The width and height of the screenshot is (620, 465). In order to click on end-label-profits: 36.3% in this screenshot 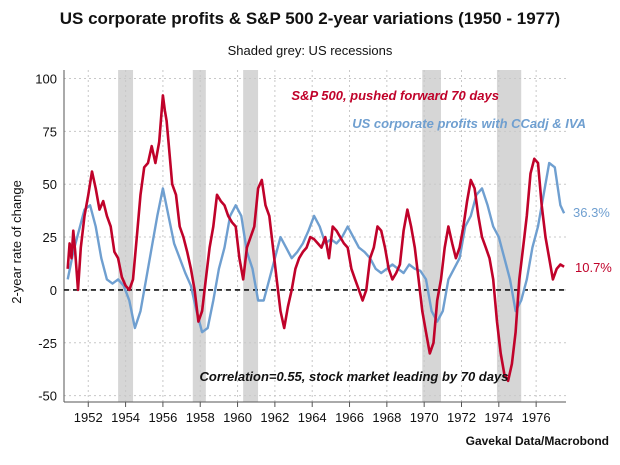, I will do `click(591, 212)`.